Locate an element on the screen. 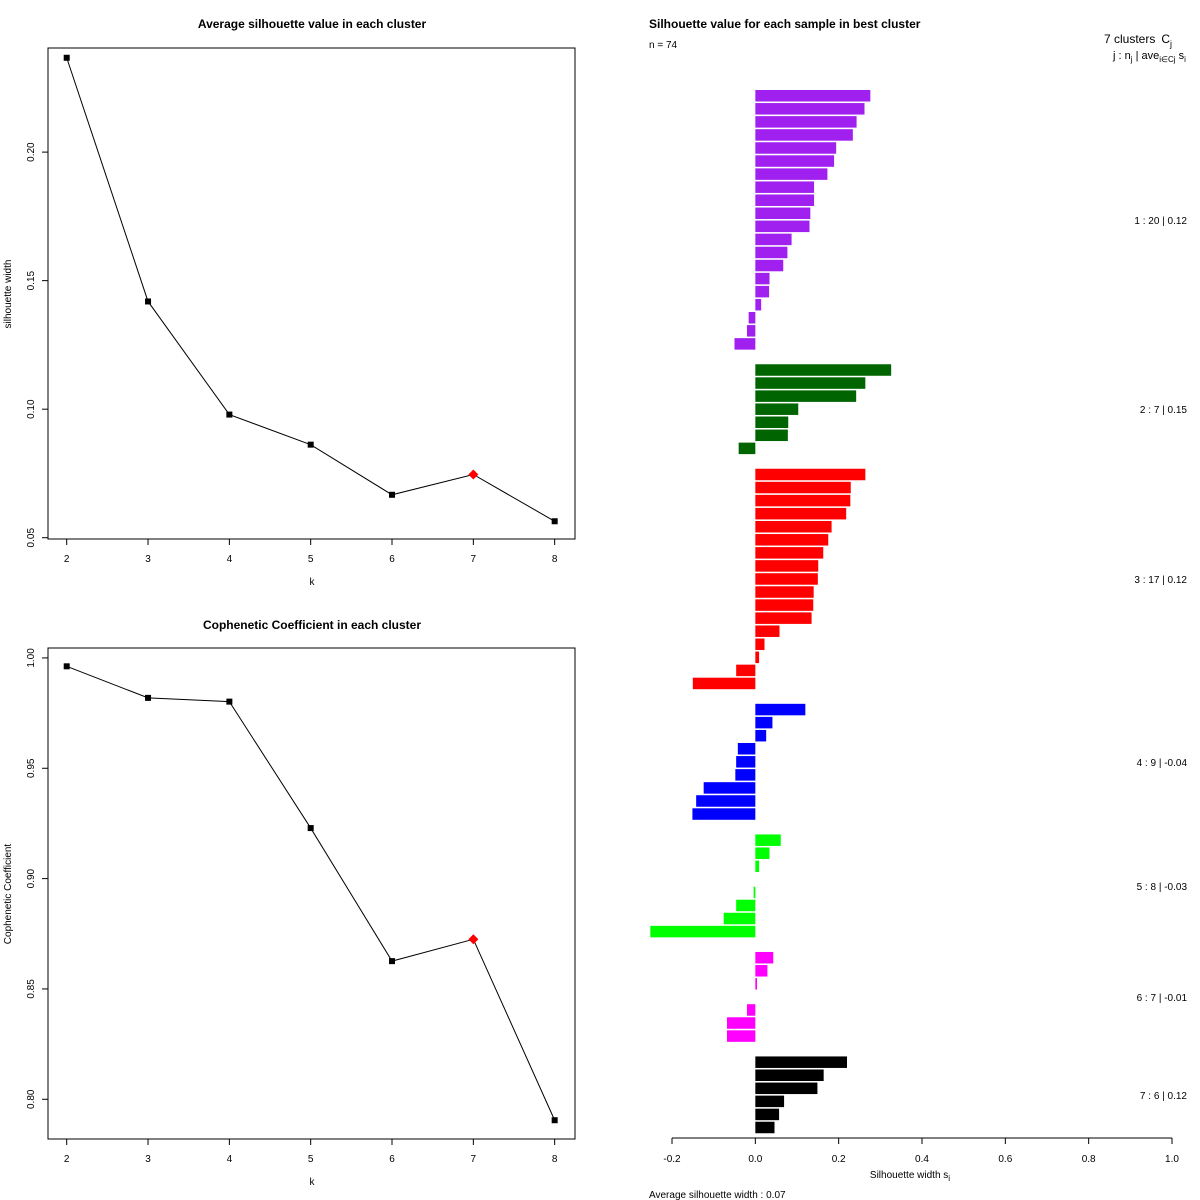 The height and width of the screenshot is (1200, 1200). silhouette-width-axis-label: Silhouette width si is located at coordinates (910, 1176).